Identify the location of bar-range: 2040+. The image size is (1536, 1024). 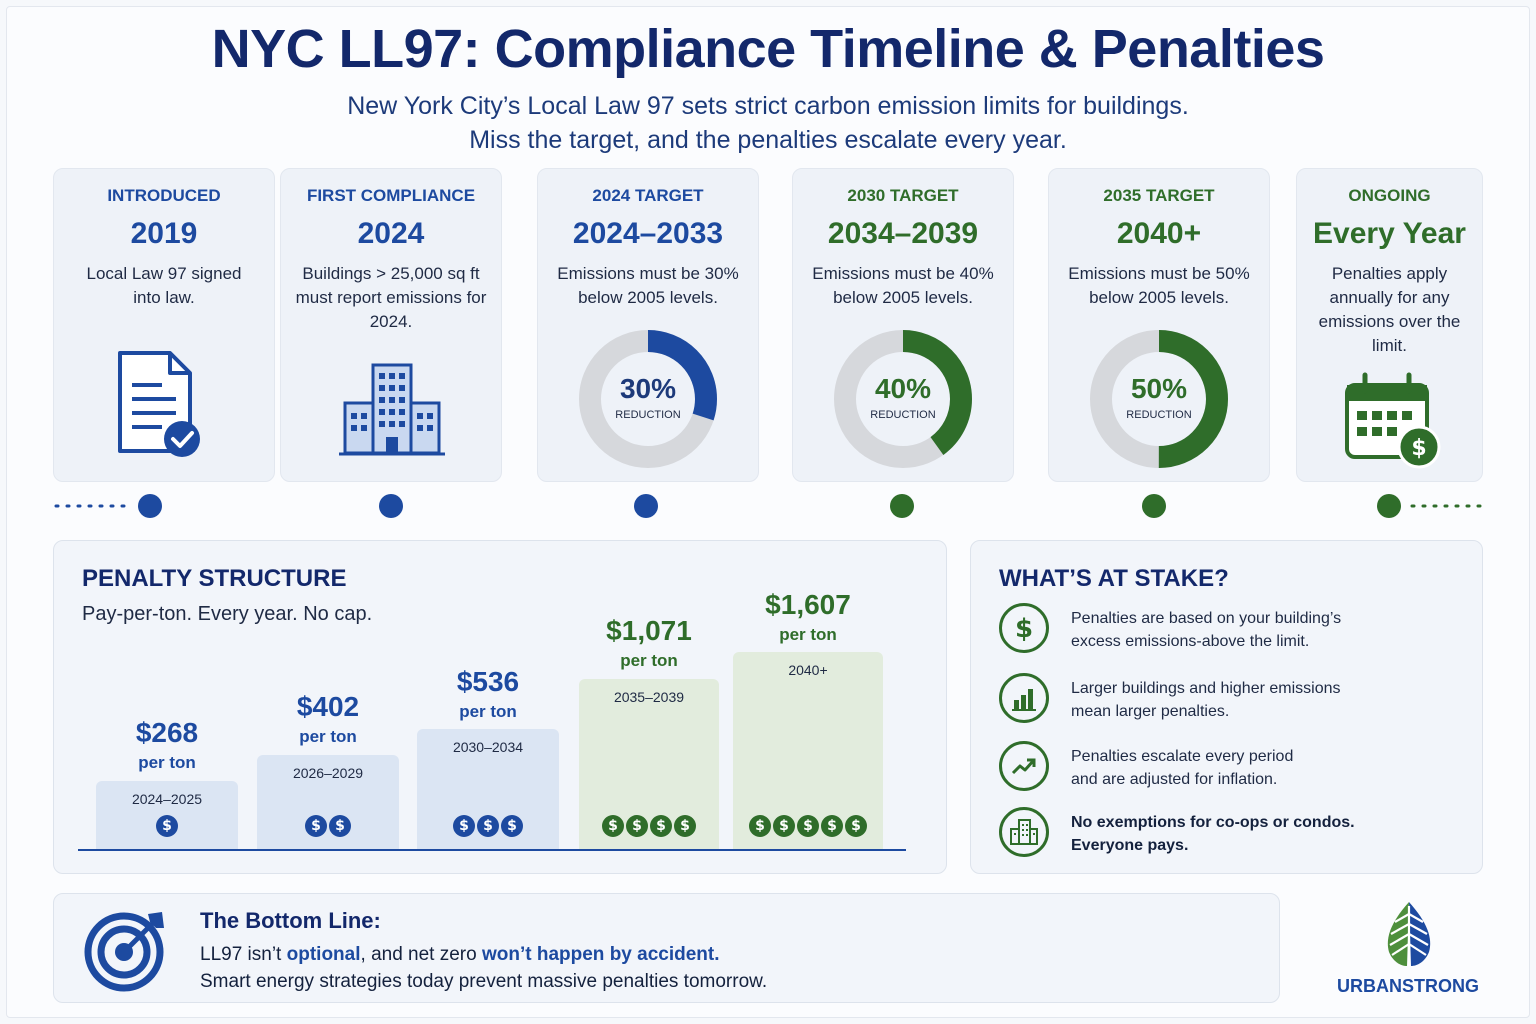
(808, 670).